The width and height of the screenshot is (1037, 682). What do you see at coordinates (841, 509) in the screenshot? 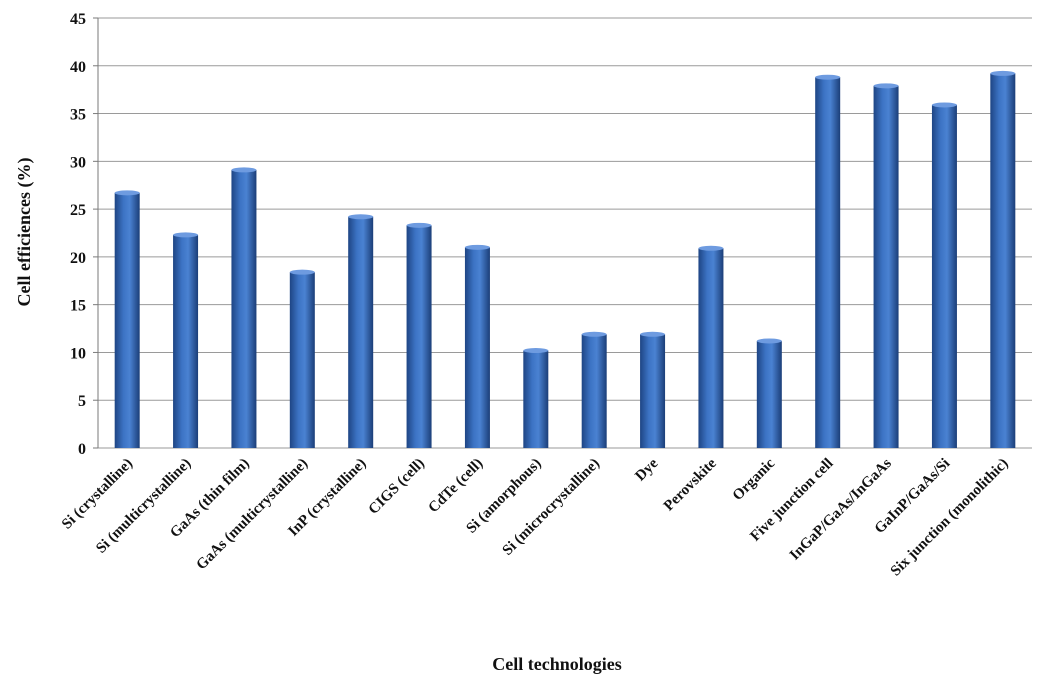
I see `x-category-label: InGaP/GaAs/InGaAs` at bounding box center [841, 509].